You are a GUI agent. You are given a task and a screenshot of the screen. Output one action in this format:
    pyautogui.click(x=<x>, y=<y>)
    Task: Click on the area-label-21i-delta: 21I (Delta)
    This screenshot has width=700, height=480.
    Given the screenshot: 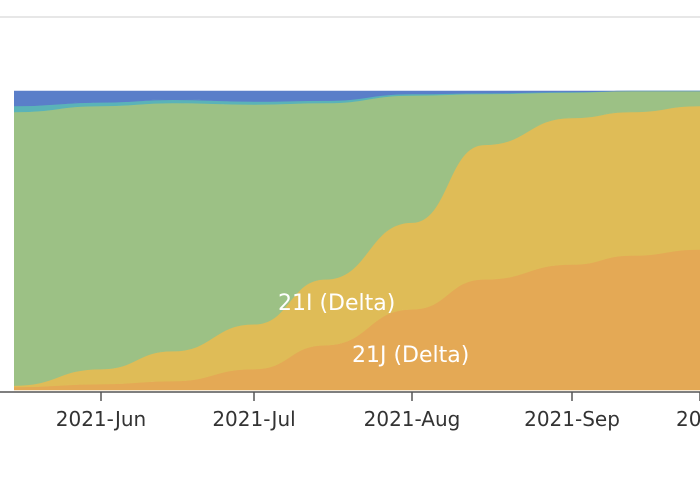 What is the action you would take?
    pyautogui.click(x=336, y=303)
    